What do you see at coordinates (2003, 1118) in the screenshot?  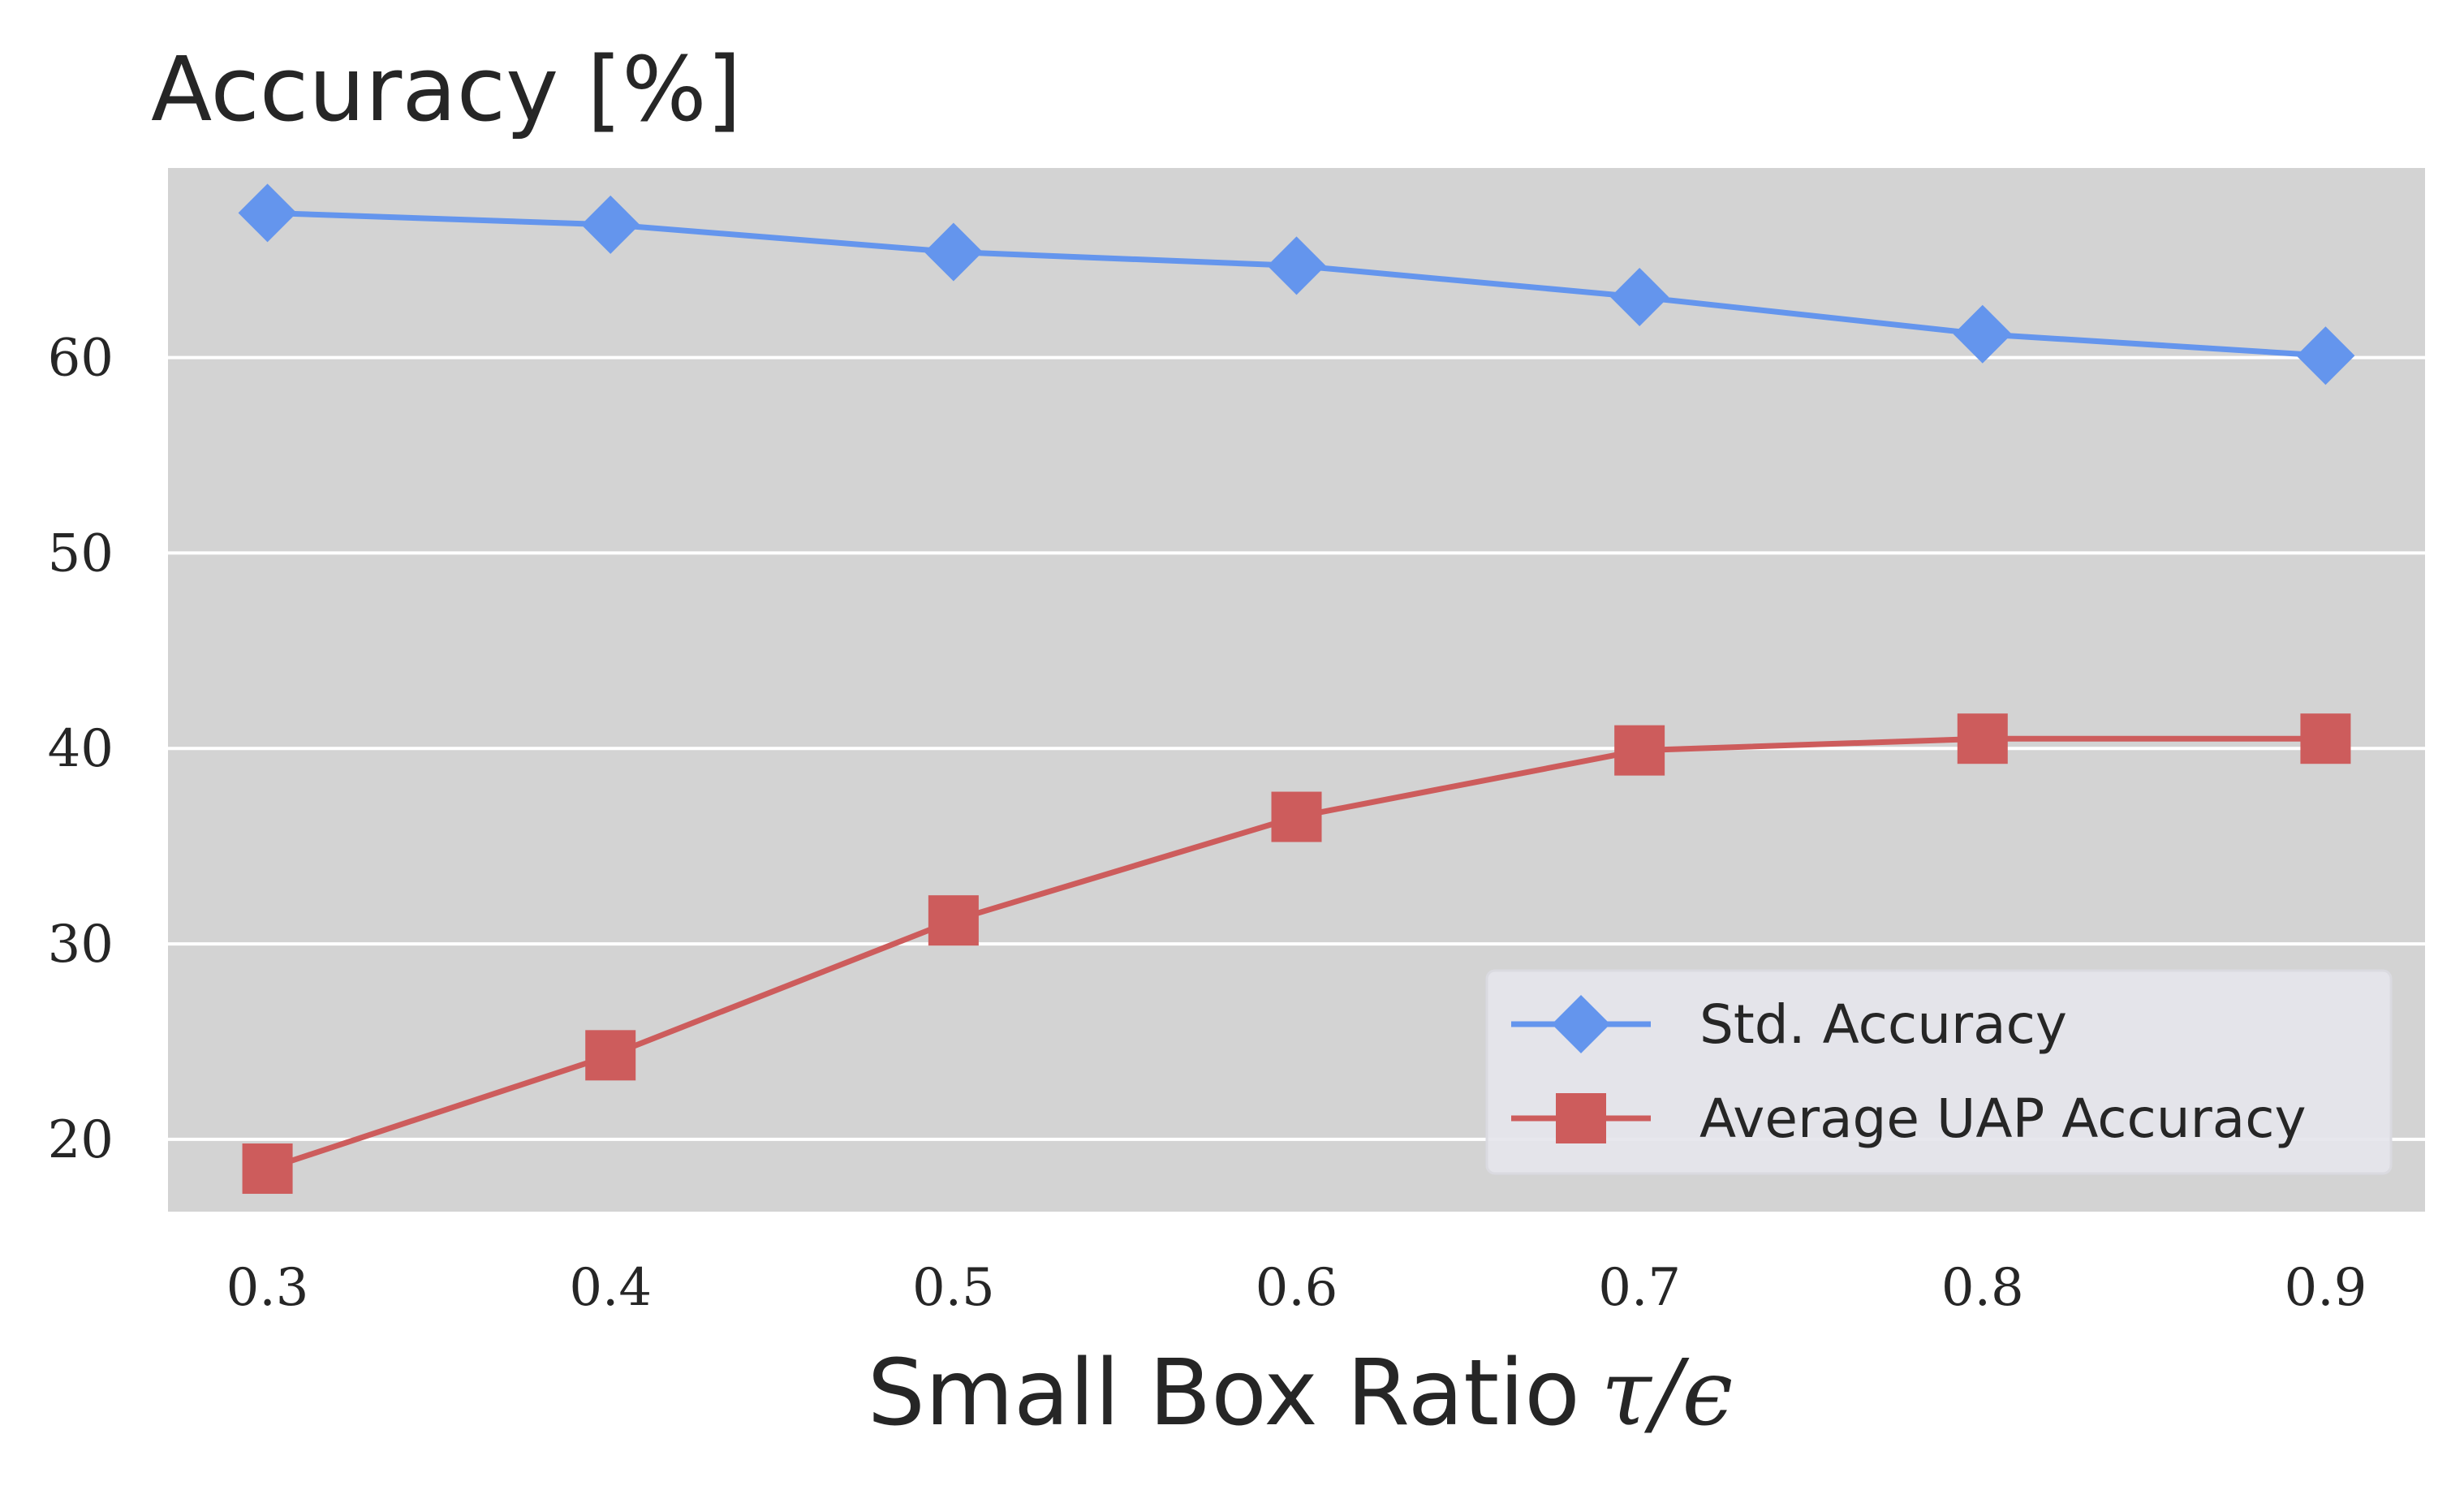 I see `legend-label: Average UAP Accuracy` at bounding box center [2003, 1118].